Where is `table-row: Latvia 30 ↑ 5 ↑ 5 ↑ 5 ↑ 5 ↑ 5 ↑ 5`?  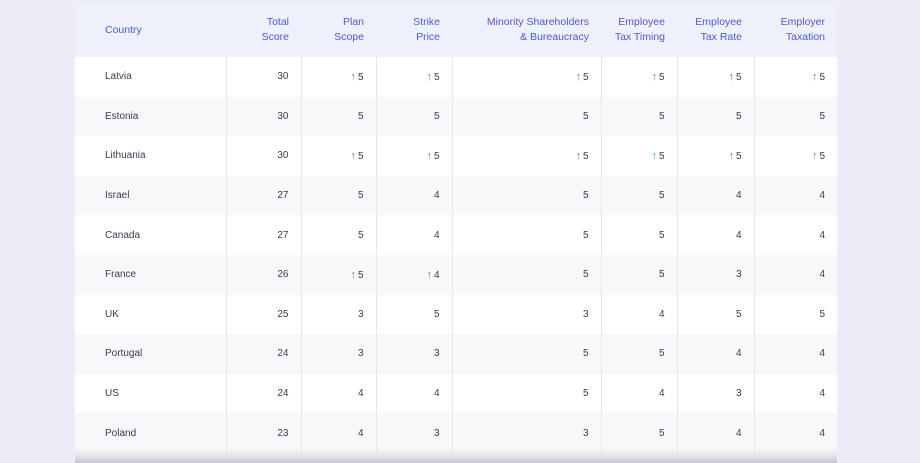 table-row: Latvia 30 ↑ 5 ↑ 5 ↑ 5 ↑ 5 ↑ 5 ↑ 5 is located at coordinates (456, 77).